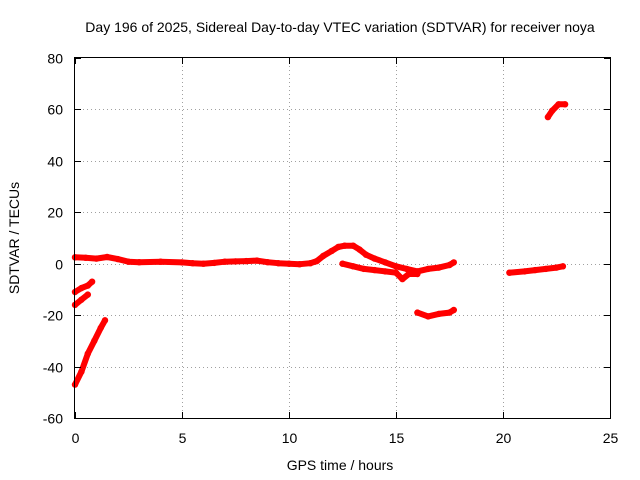 The height and width of the screenshot is (480, 640). I want to click on y-tick-label: 60, so click(55, 110).